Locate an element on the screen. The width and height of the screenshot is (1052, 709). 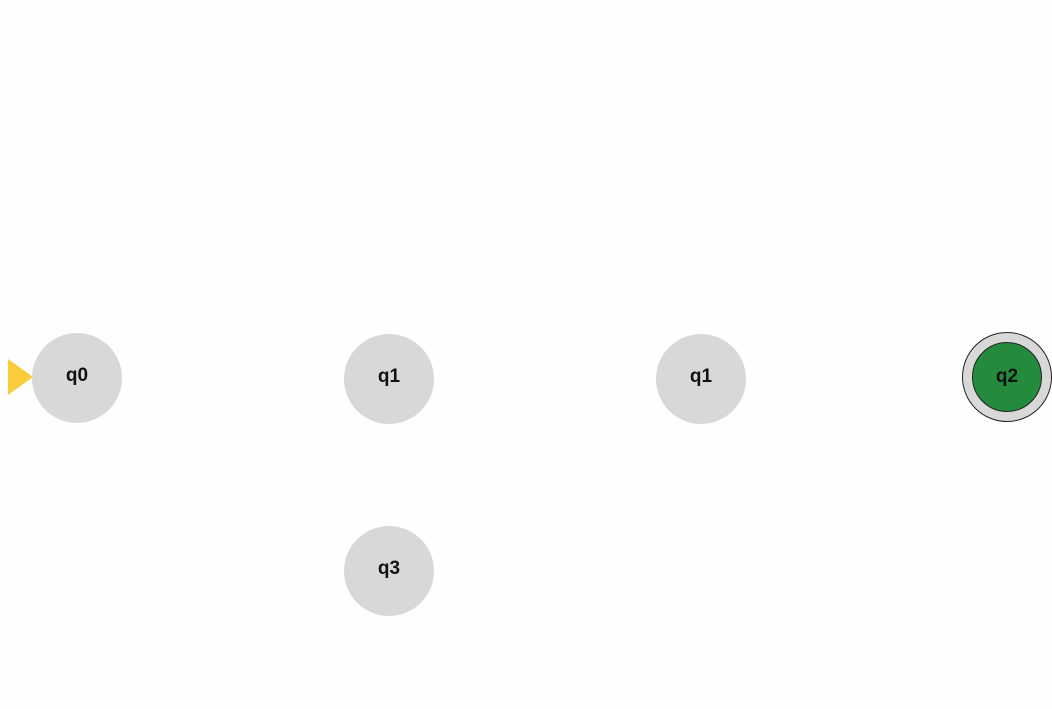
state-q0: q0 is located at coordinates (77, 378).